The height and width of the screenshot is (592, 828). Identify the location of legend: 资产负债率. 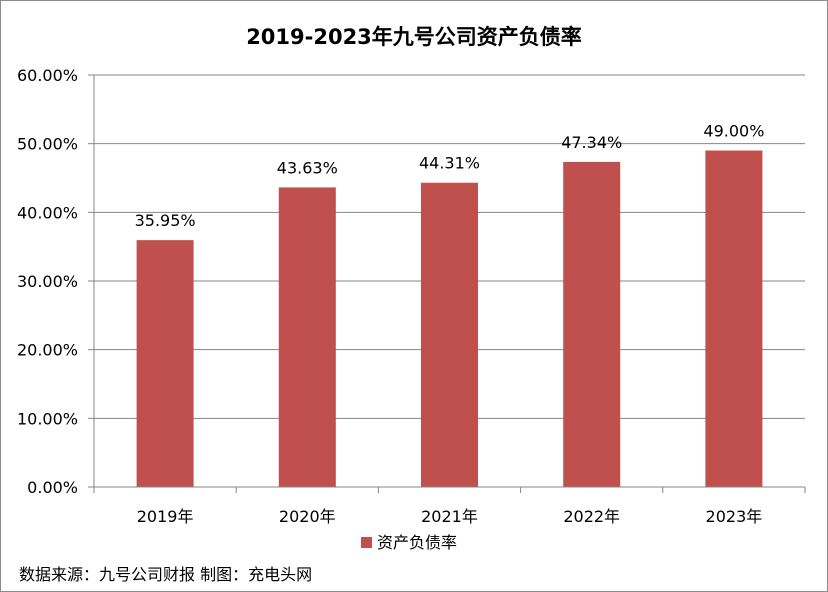
(409, 542).